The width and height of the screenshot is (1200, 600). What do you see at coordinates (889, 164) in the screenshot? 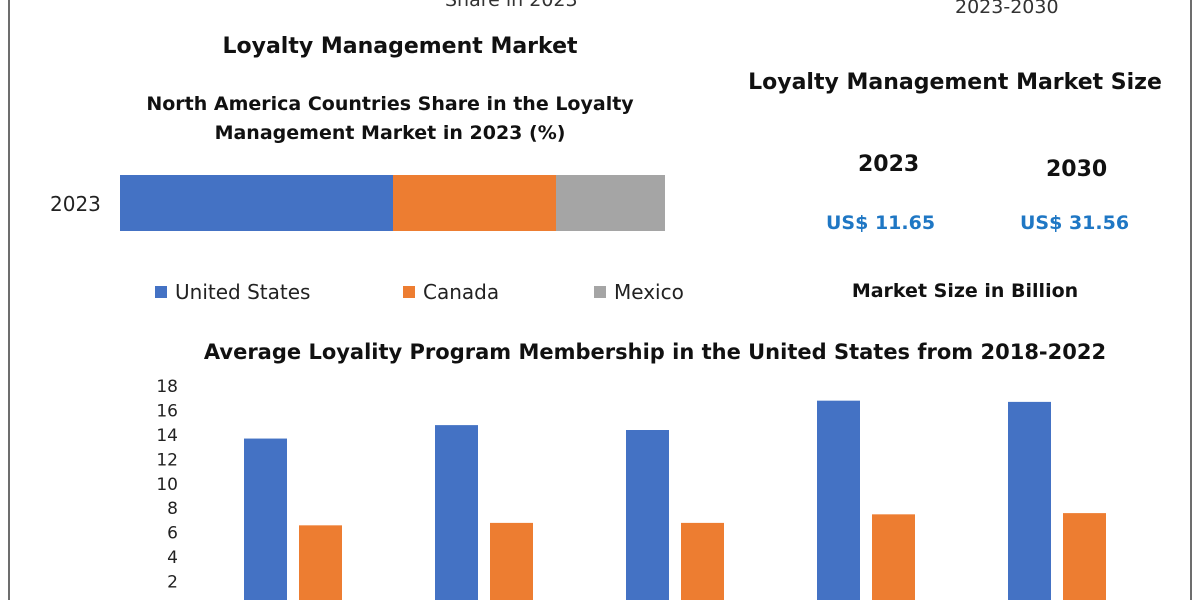
I see `market-year-2023: 2023` at bounding box center [889, 164].